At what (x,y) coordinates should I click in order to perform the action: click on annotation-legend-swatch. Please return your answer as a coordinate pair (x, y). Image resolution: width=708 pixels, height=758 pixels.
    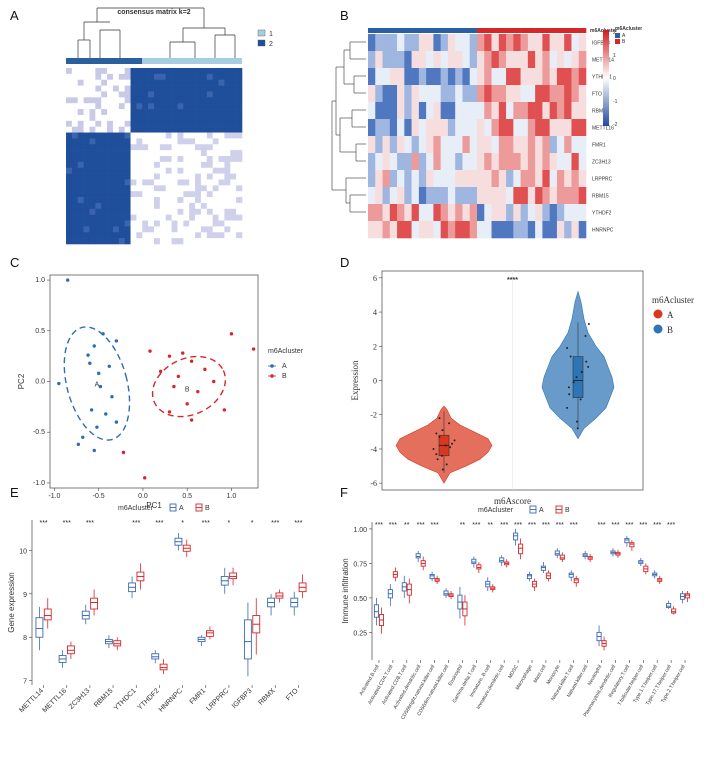
    Looking at the image, I should click on (617, 35).